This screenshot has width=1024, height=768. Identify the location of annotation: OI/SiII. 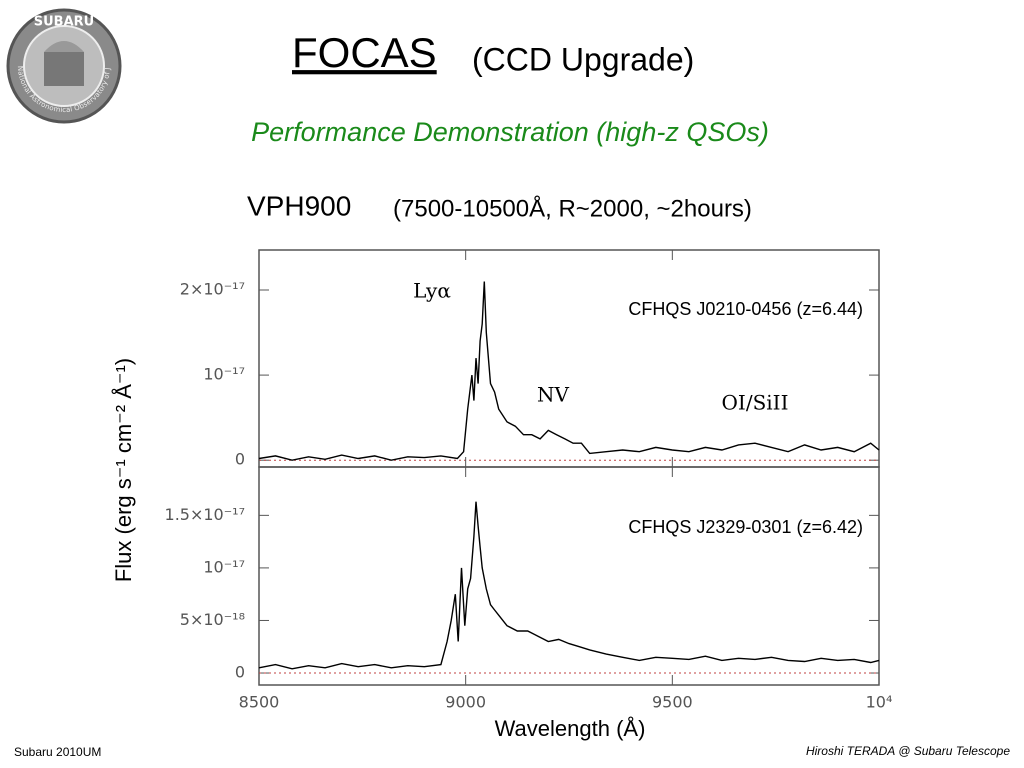
(755, 403).